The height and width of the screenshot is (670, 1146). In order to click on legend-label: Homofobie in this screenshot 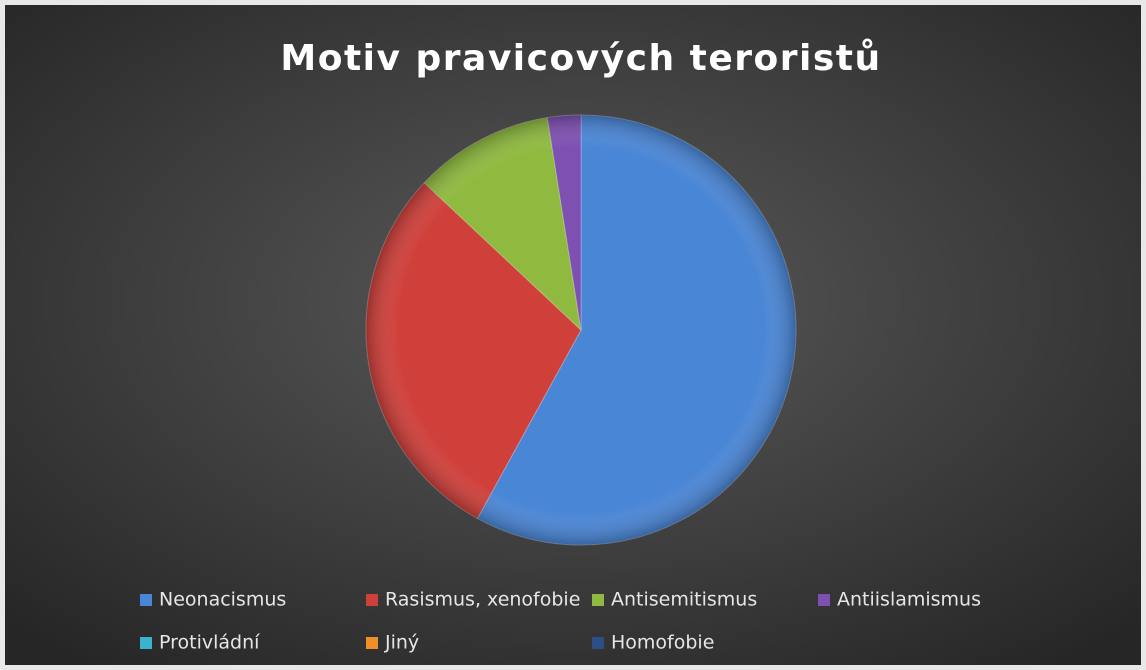, I will do `click(662, 643)`.